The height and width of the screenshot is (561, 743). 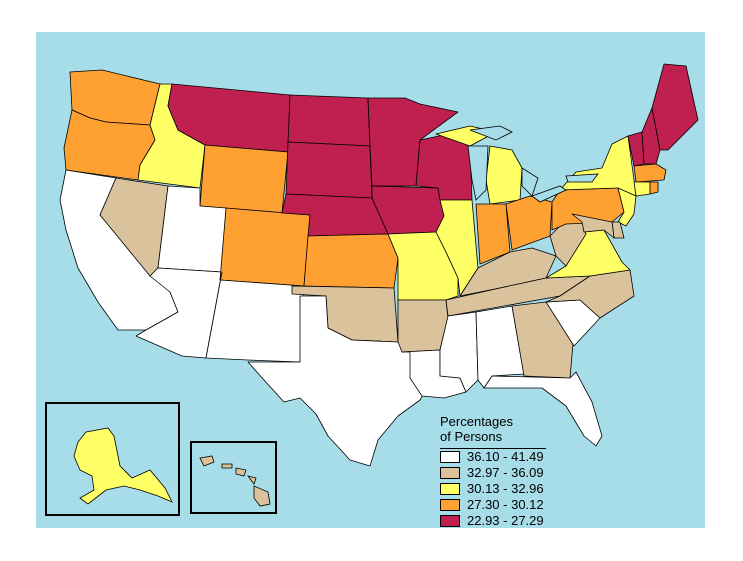 I want to click on state-hi-group, so click(x=235, y=481).